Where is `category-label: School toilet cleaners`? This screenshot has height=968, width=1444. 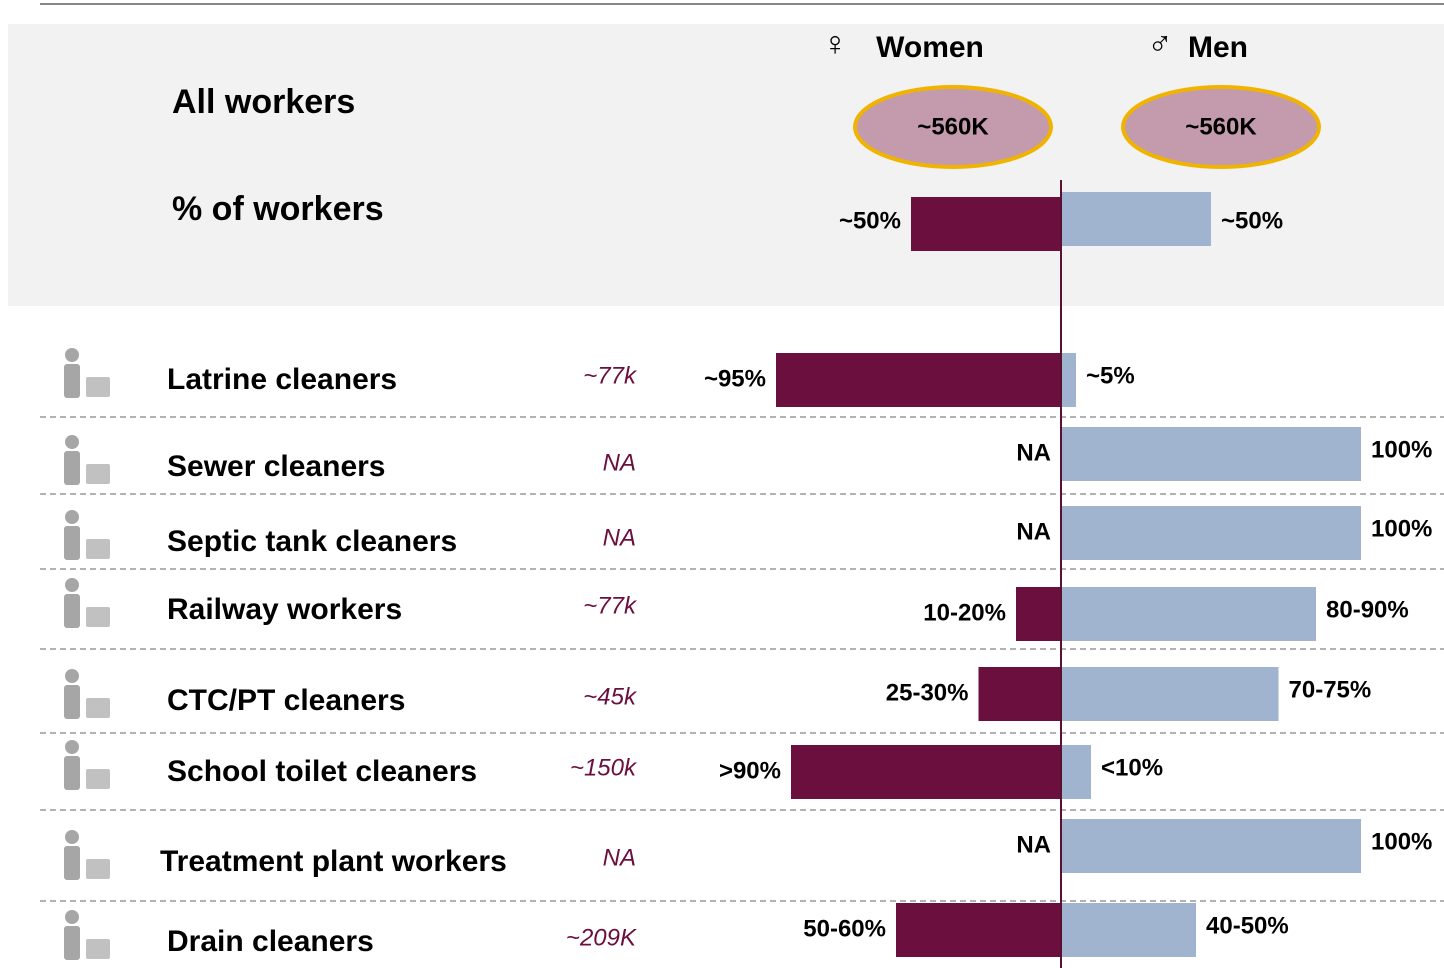 category-label: School toilet cleaners is located at coordinates (322, 771).